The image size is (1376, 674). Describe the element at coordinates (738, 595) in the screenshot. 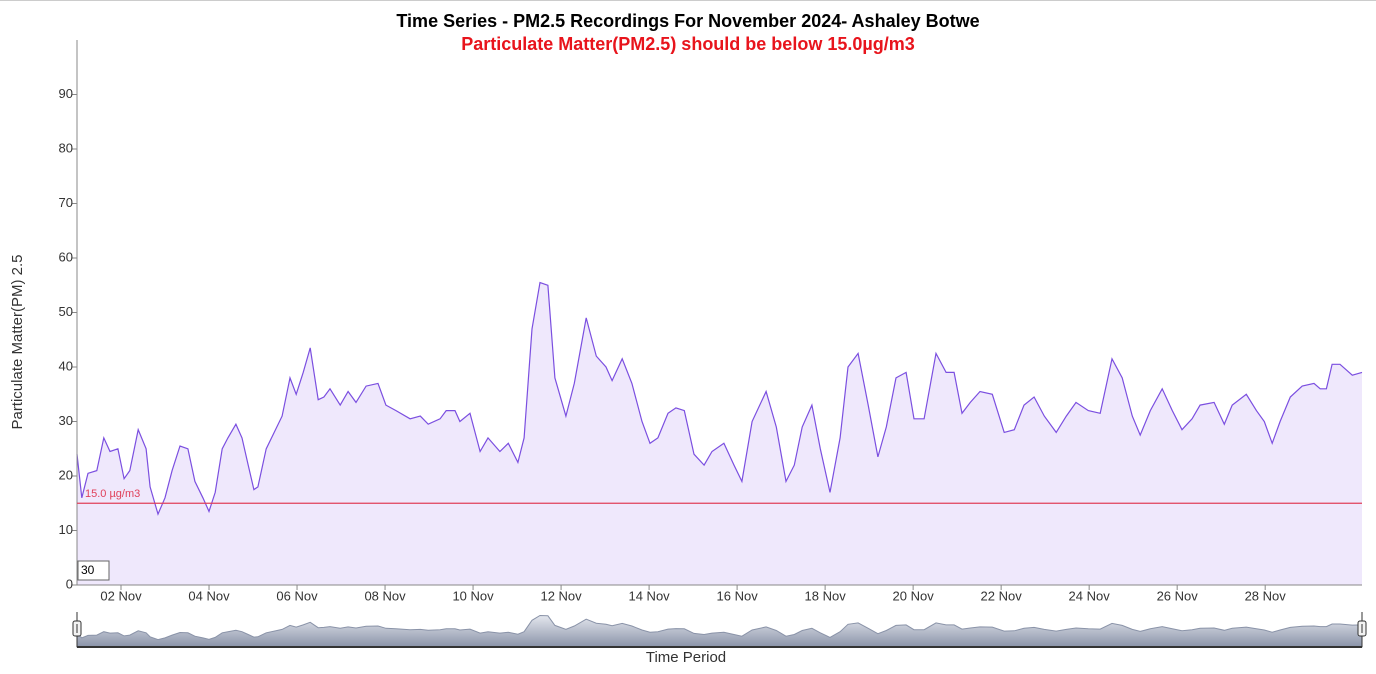

I see `x-tick-label: 16 Nov` at that location.